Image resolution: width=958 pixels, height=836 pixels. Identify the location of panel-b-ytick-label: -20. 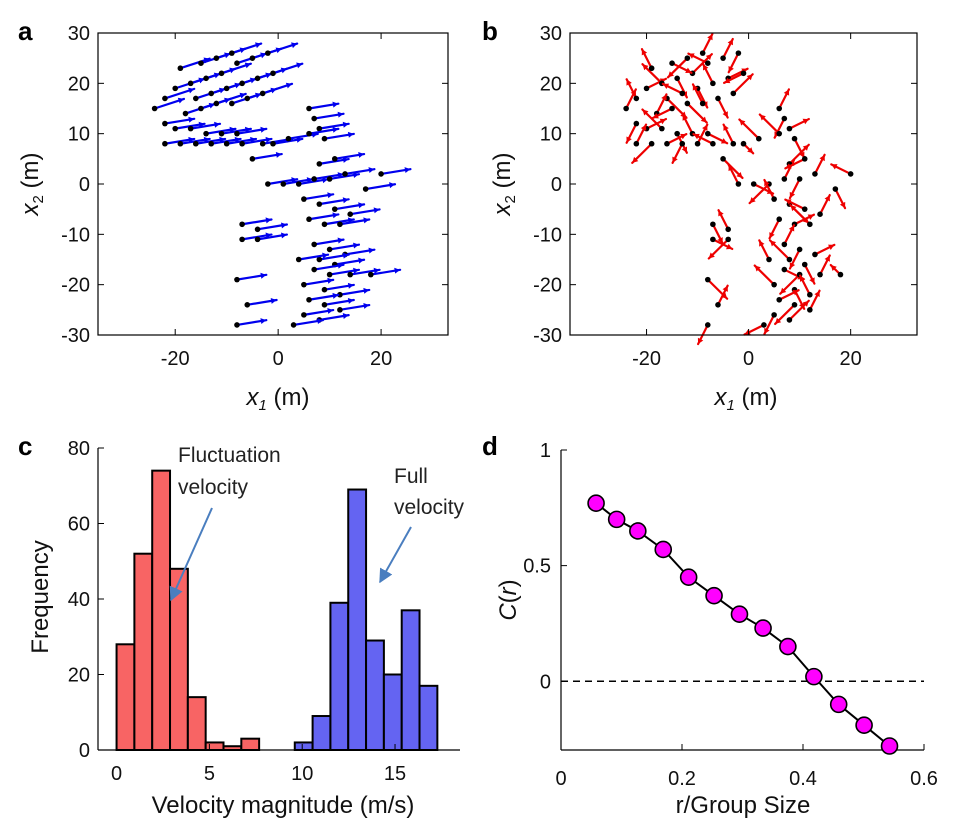
(547, 286).